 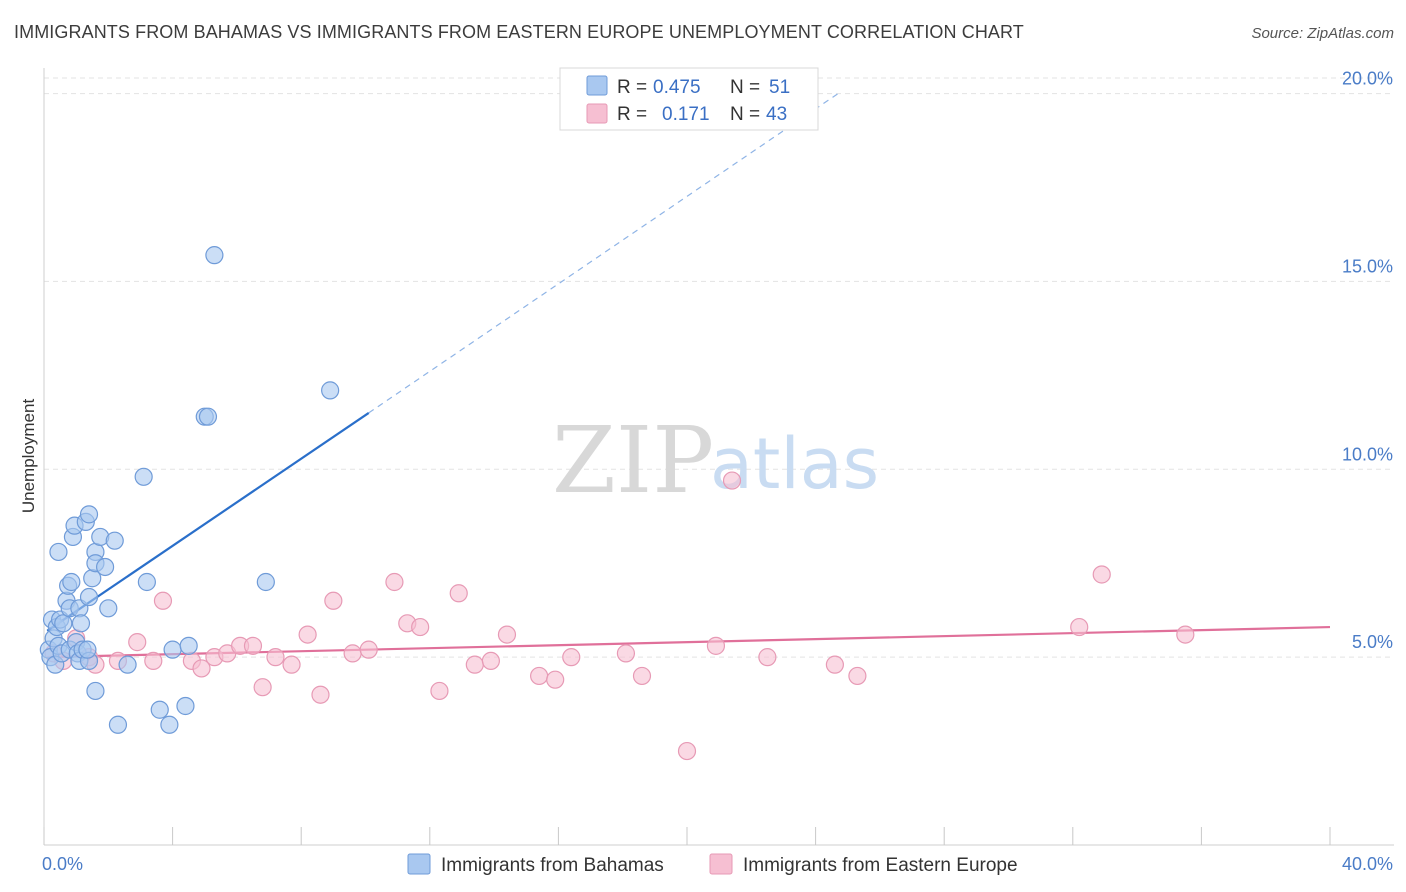 I want to click on legend-swatch-eastern, so click(x=597, y=113).